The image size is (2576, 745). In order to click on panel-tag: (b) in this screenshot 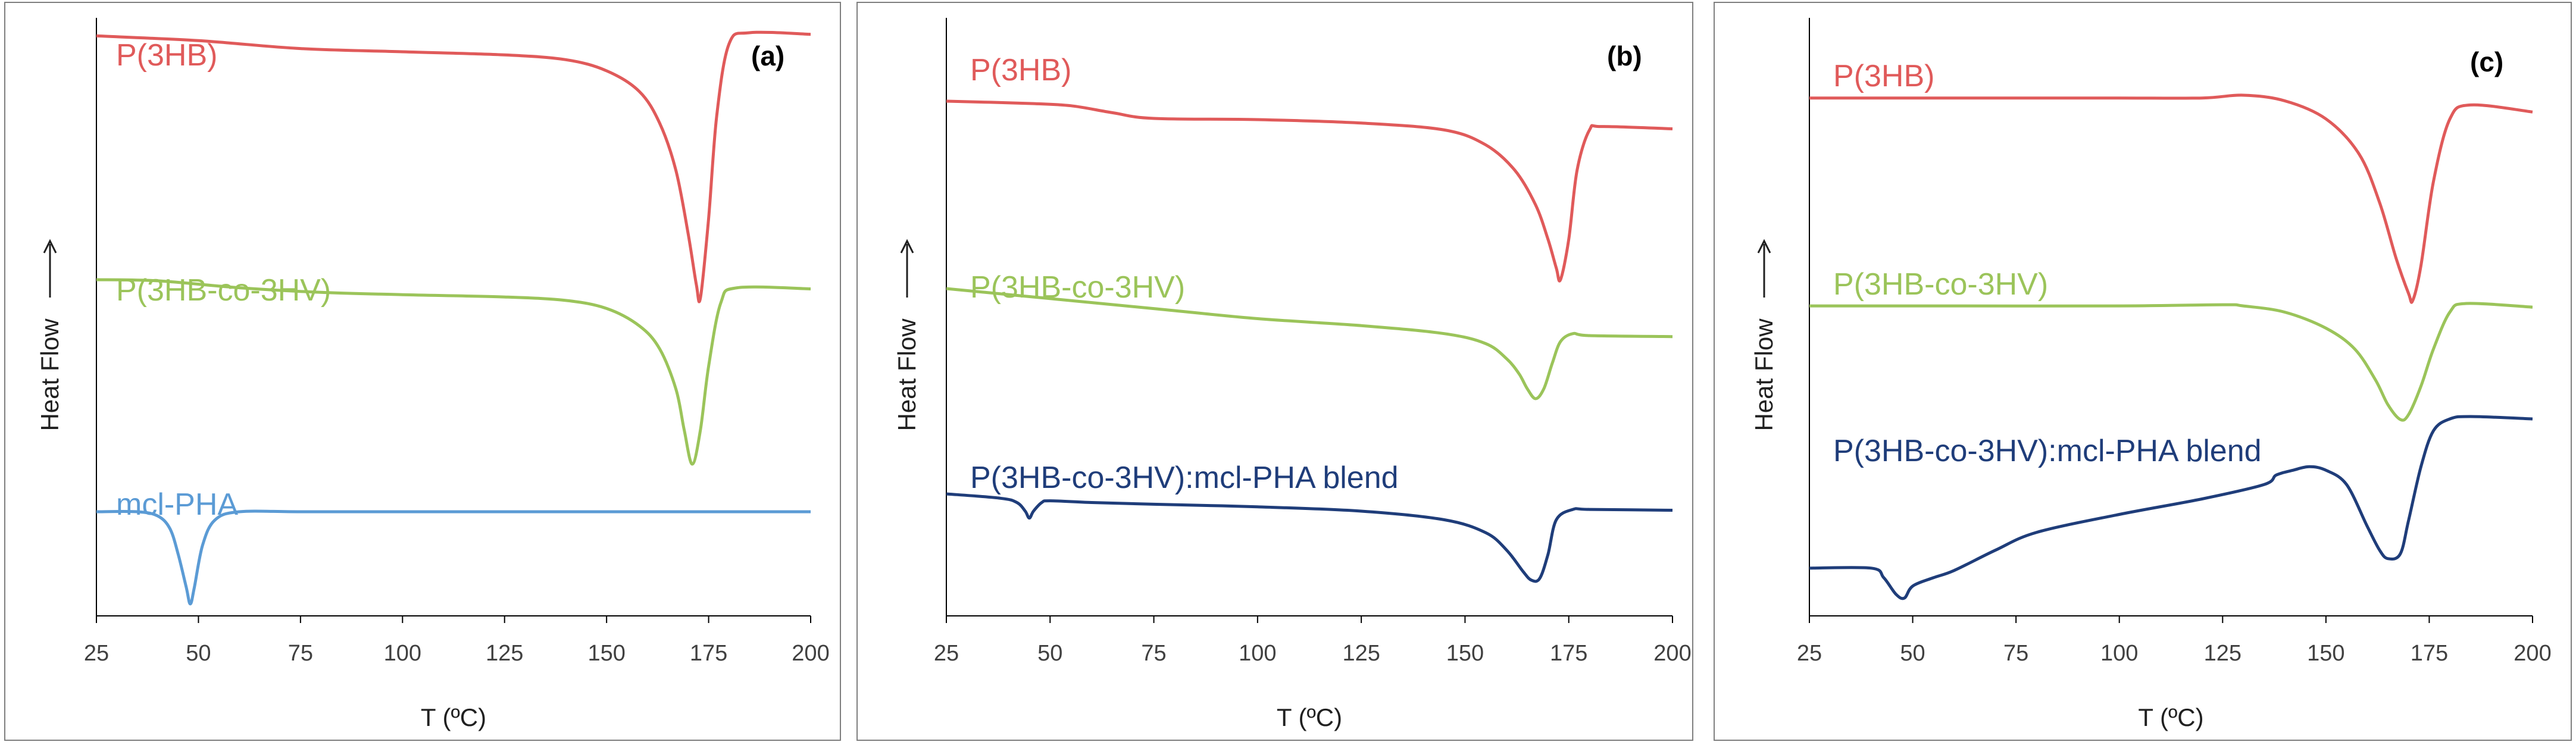, I will do `click(1624, 55)`.